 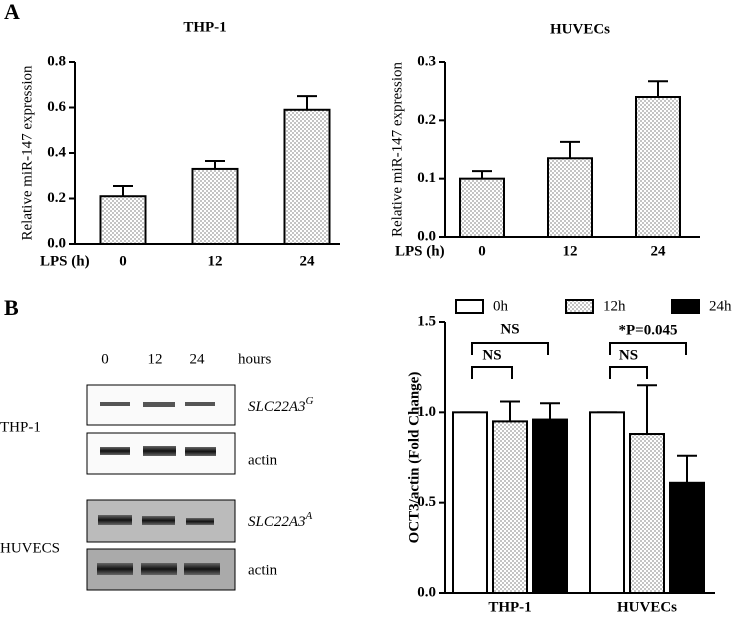 I want to click on panel-label: B, so click(x=11, y=307).